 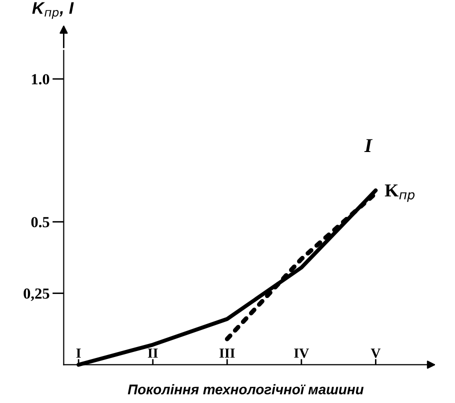 What do you see at coordinates (375, 353) in the screenshot?
I see `x-tick-label: V` at bounding box center [375, 353].